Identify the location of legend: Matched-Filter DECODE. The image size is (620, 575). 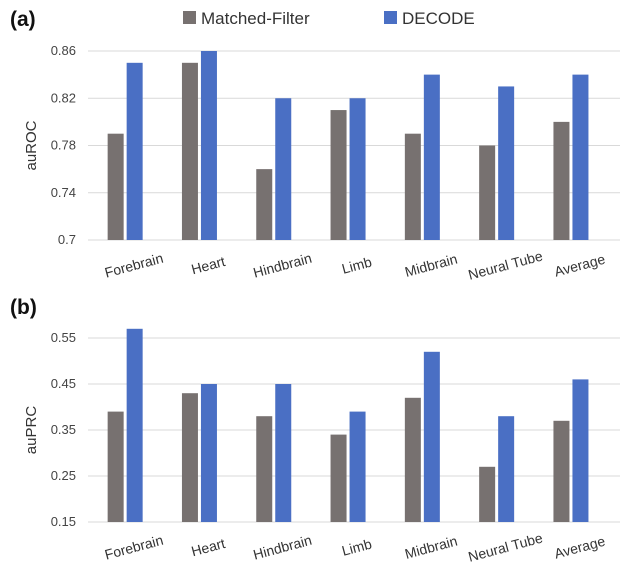
(329, 18).